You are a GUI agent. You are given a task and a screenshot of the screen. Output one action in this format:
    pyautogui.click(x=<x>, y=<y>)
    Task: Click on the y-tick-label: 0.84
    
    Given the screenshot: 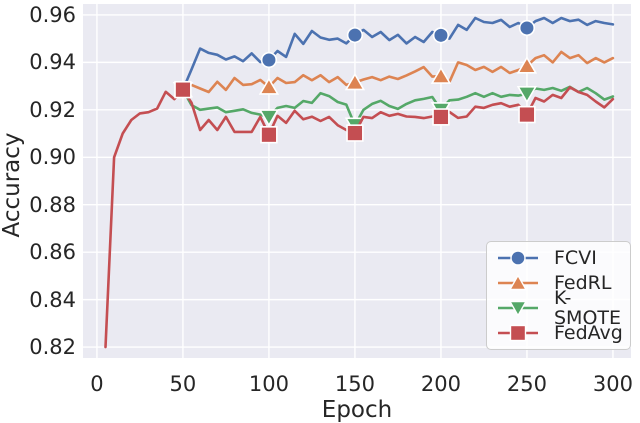 What is the action you would take?
    pyautogui.click(x=52, y=299)
    